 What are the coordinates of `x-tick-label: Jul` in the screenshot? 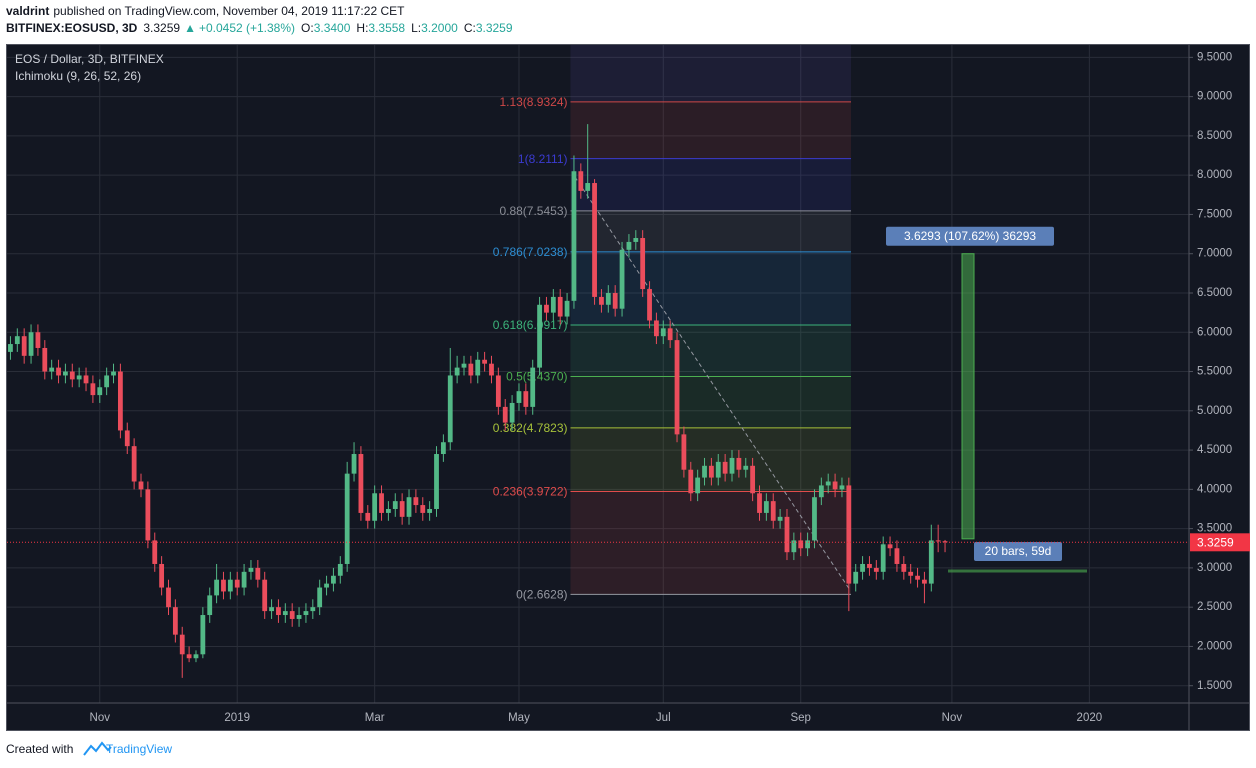 It's located at (663, 718).